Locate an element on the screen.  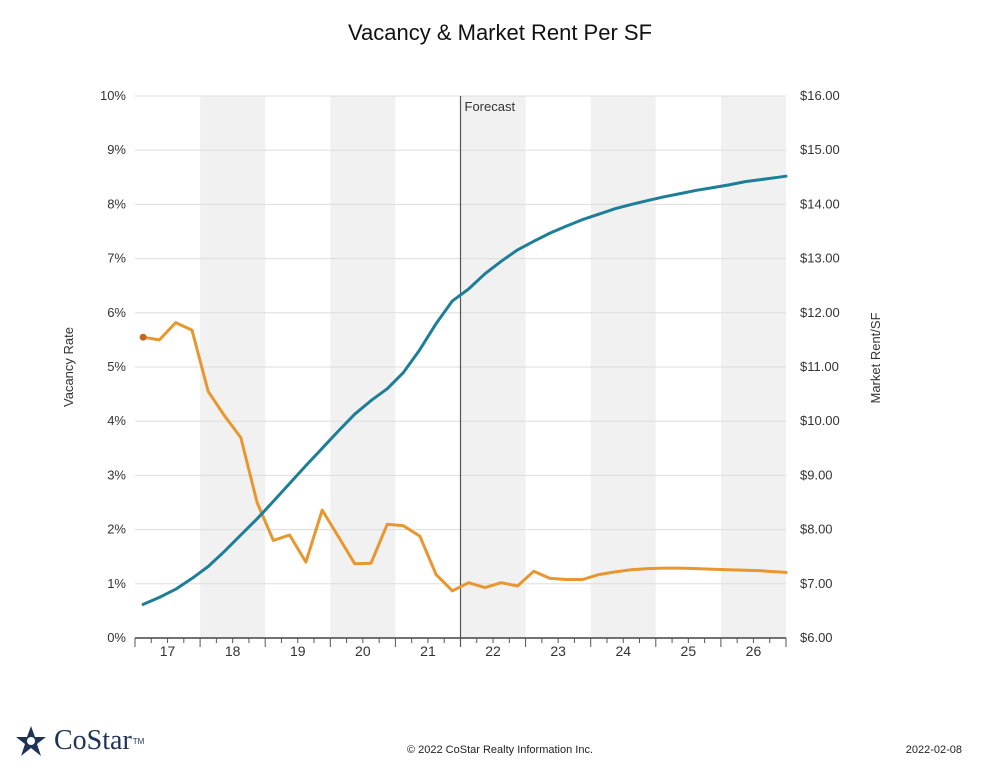
brand-trademark: TM is located at coordinates (138, 741).